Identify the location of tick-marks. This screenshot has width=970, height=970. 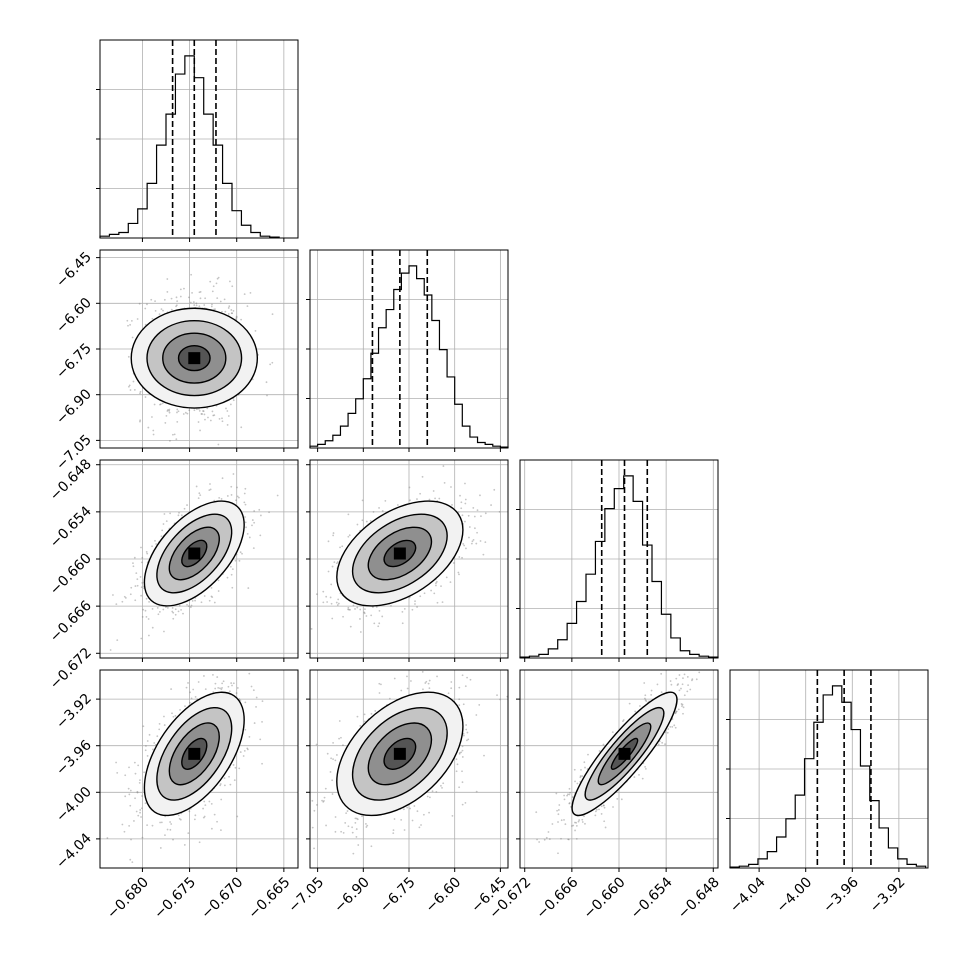
(813, 795).